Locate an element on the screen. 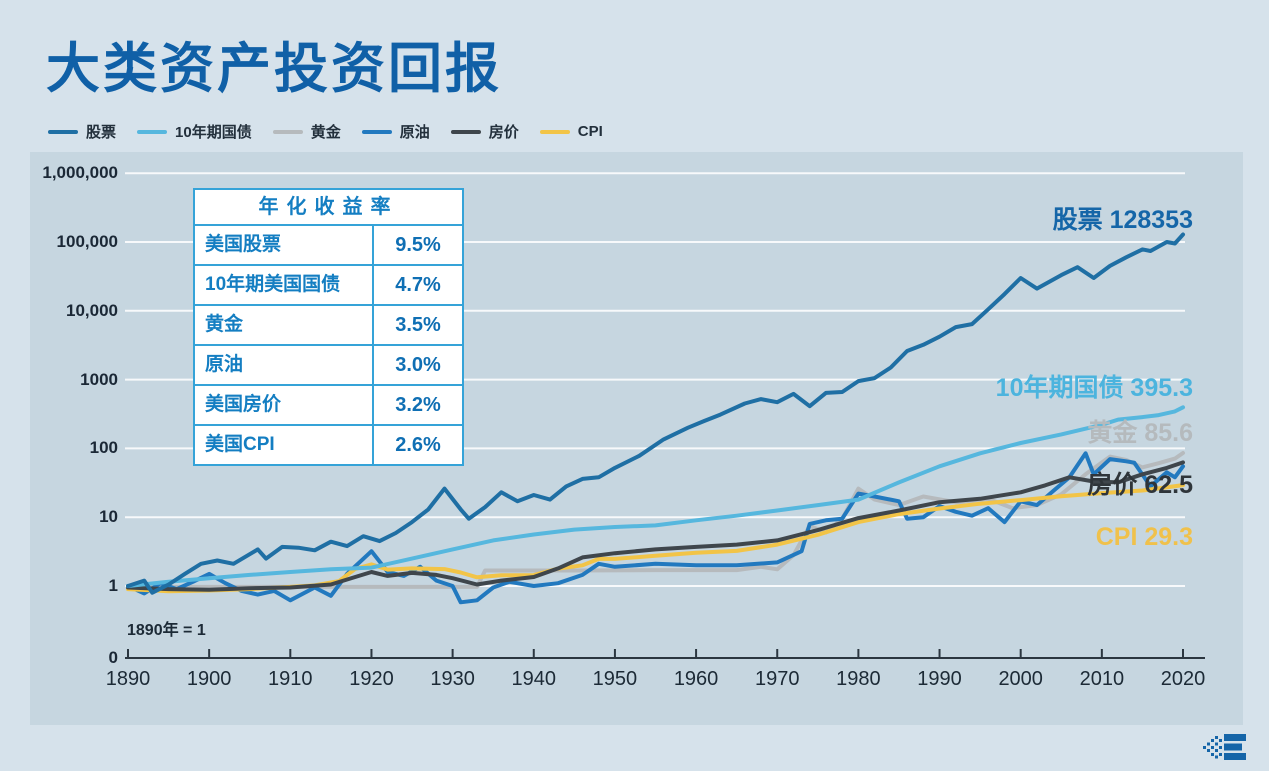 Image resolution: width=1269 pixels, height=771 pixels. y-axis-tick-label: 1 is located at coordinates (113, 585).